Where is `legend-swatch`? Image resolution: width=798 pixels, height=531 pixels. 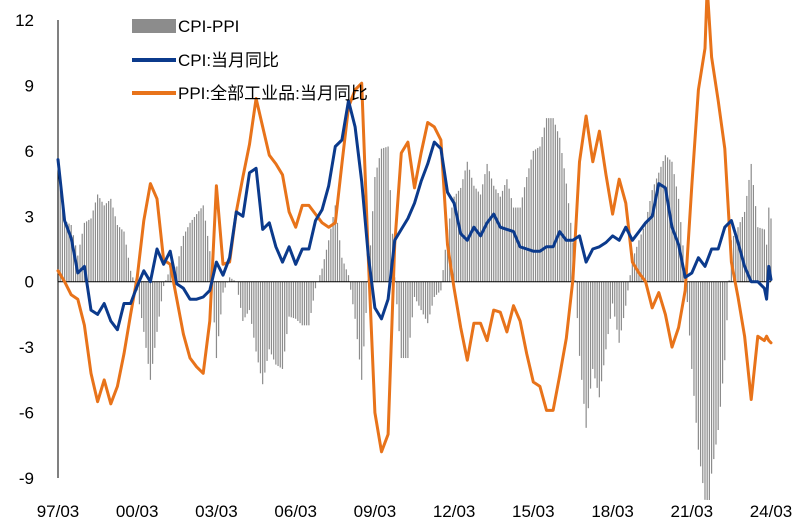
legend-swatch is located at coordinates (154, 26).